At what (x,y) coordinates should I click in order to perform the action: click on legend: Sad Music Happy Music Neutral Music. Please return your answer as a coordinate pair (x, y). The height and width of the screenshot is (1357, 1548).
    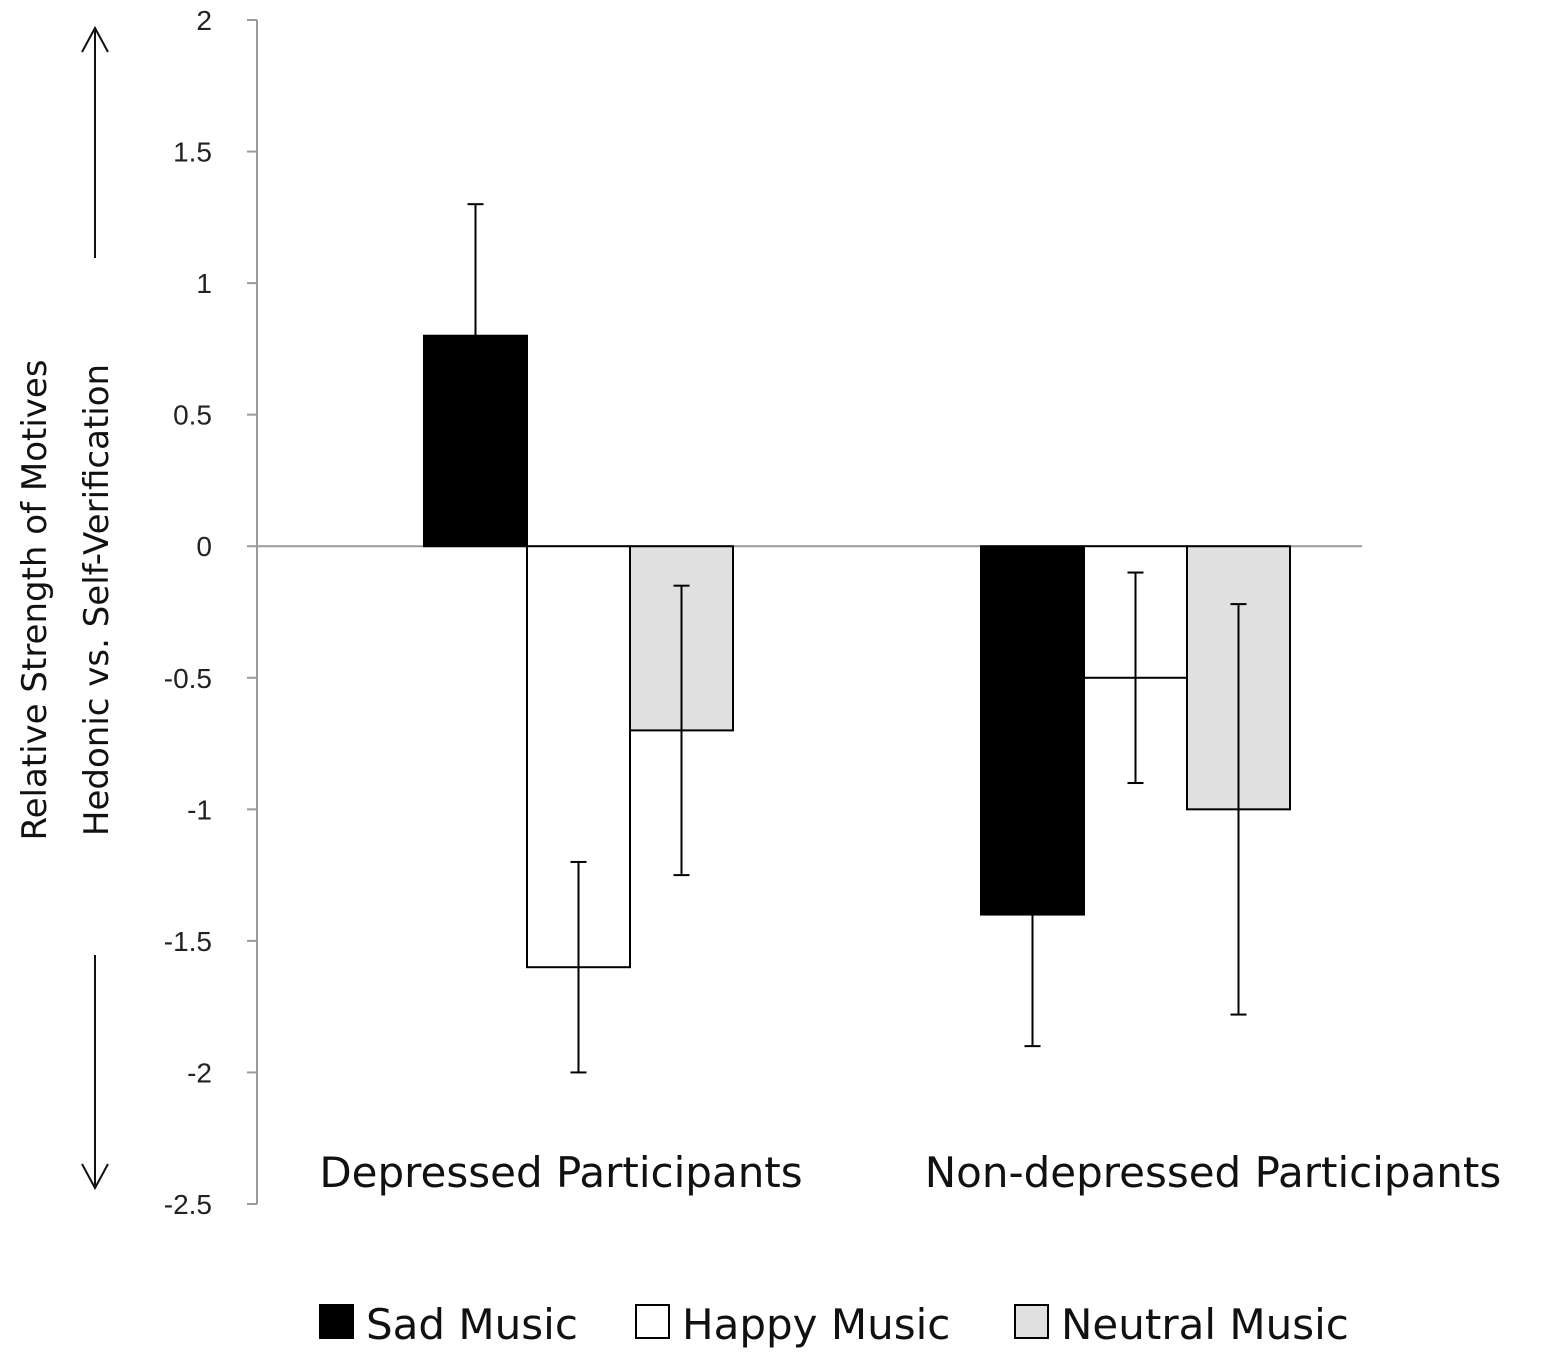
    Looking at the image, I should click on (834, 1324).